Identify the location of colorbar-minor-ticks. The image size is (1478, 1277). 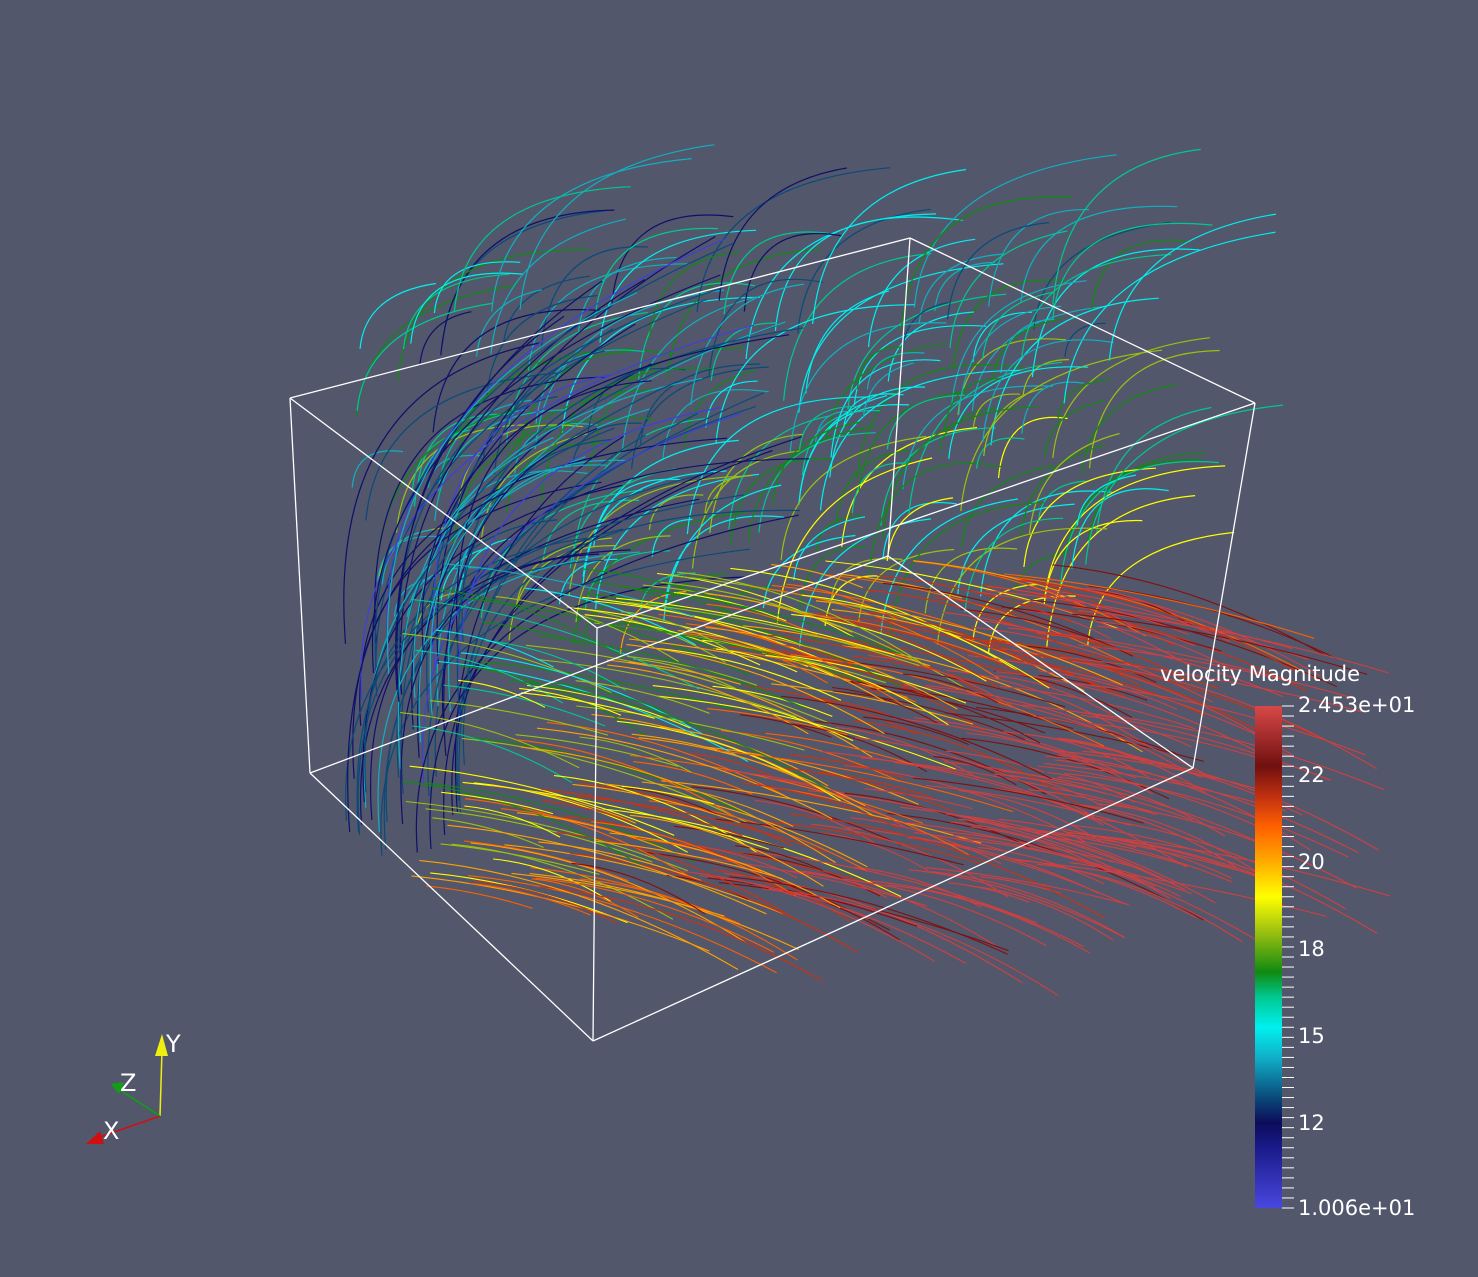
(1288, 957).